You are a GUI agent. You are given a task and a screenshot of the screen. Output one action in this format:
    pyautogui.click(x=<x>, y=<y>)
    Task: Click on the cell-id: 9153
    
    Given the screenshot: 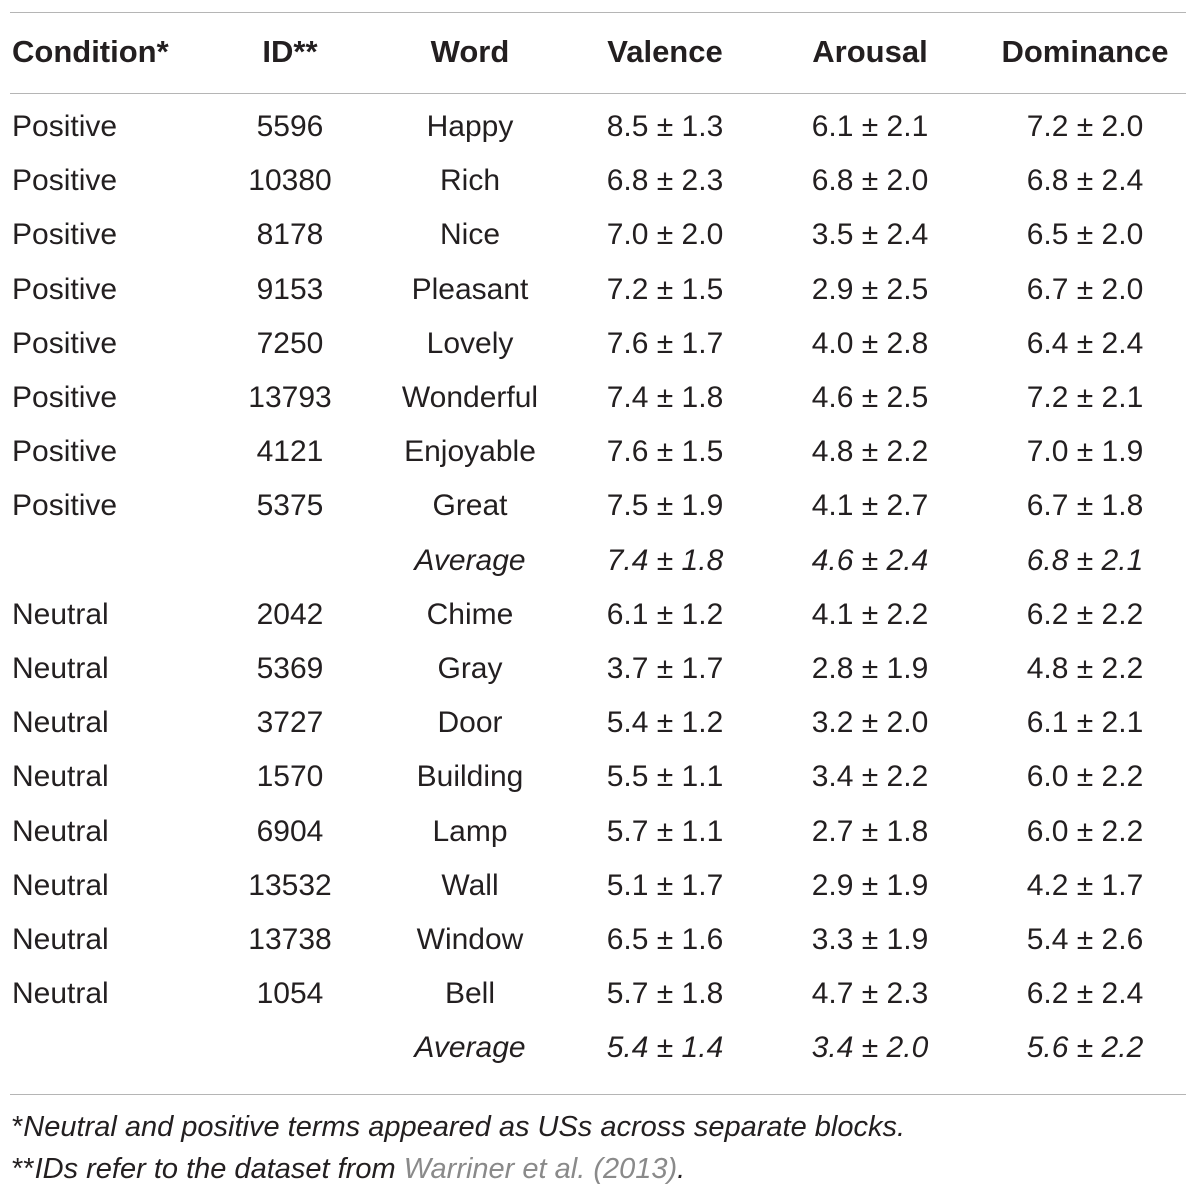 What is the action you would take?
    pyautogui.click(x=290, y=289)
    